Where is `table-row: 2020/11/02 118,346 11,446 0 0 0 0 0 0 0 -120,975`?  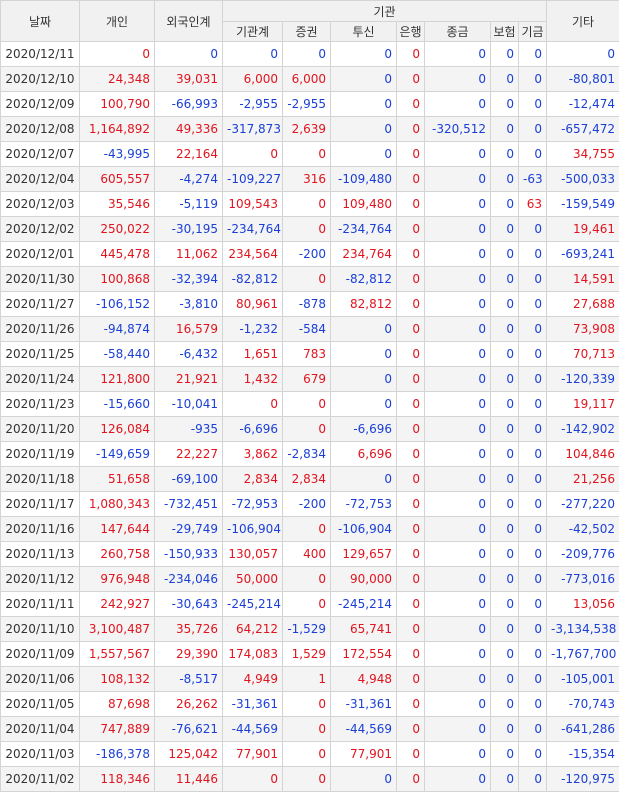 table-row: 2020/11/02 118,346 11,446 0 0 0 0 0 0 0 -120,975 is located at coordinates (309, 779).